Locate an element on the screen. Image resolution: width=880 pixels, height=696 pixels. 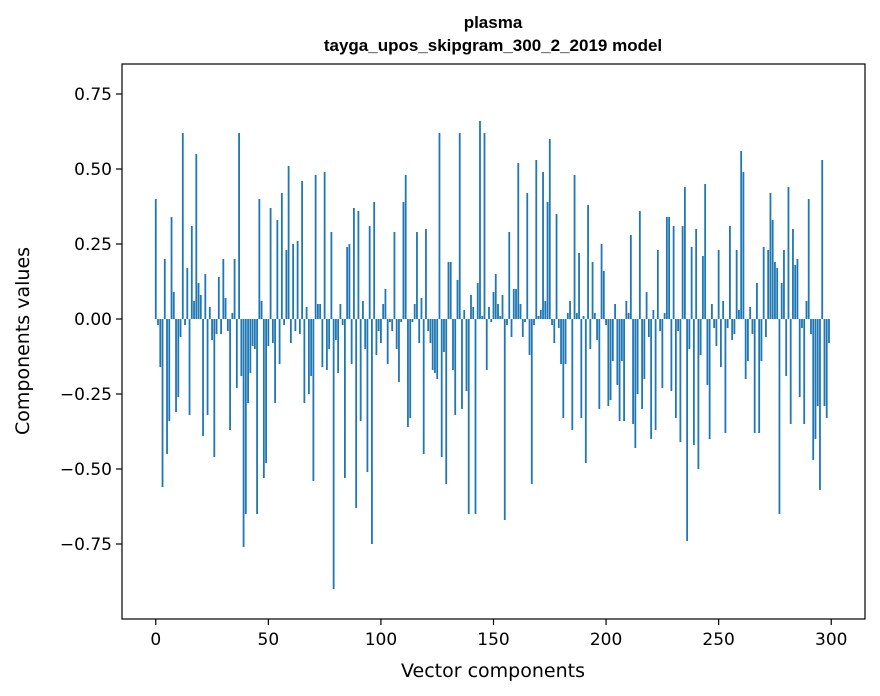
y-tick-label: 0.75 is located at coordinates (93, 95).